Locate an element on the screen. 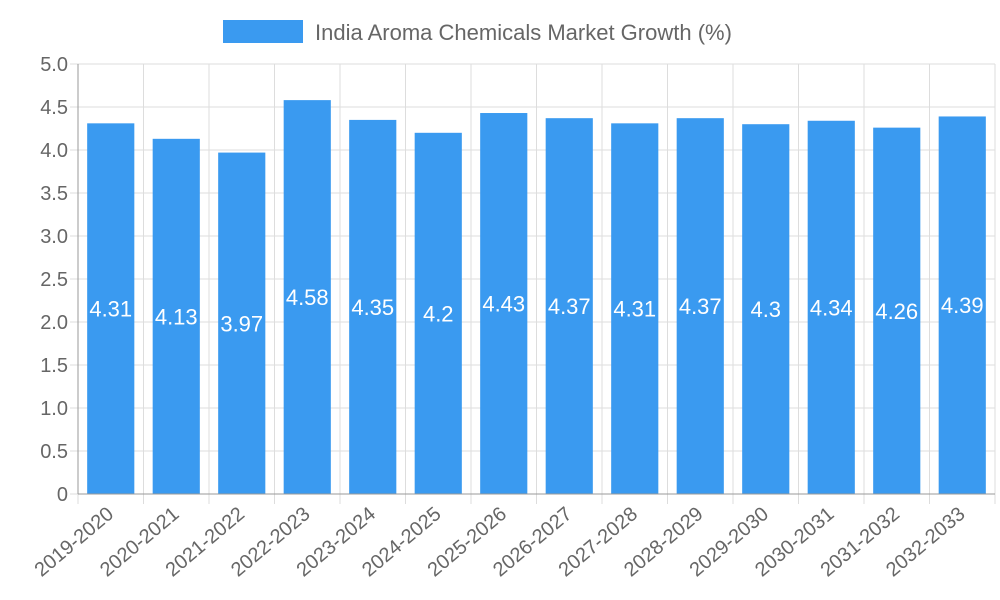  y-tick-label: 2.0 is located at coordinates (54, 323).